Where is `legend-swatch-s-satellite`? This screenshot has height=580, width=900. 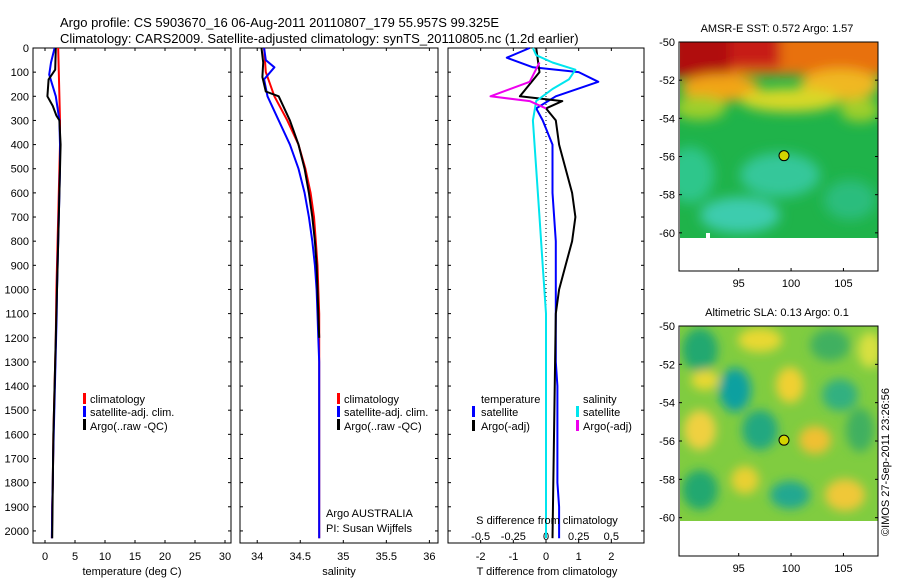
legend-swatch-s-satellite is located at coordinates (577, 411).